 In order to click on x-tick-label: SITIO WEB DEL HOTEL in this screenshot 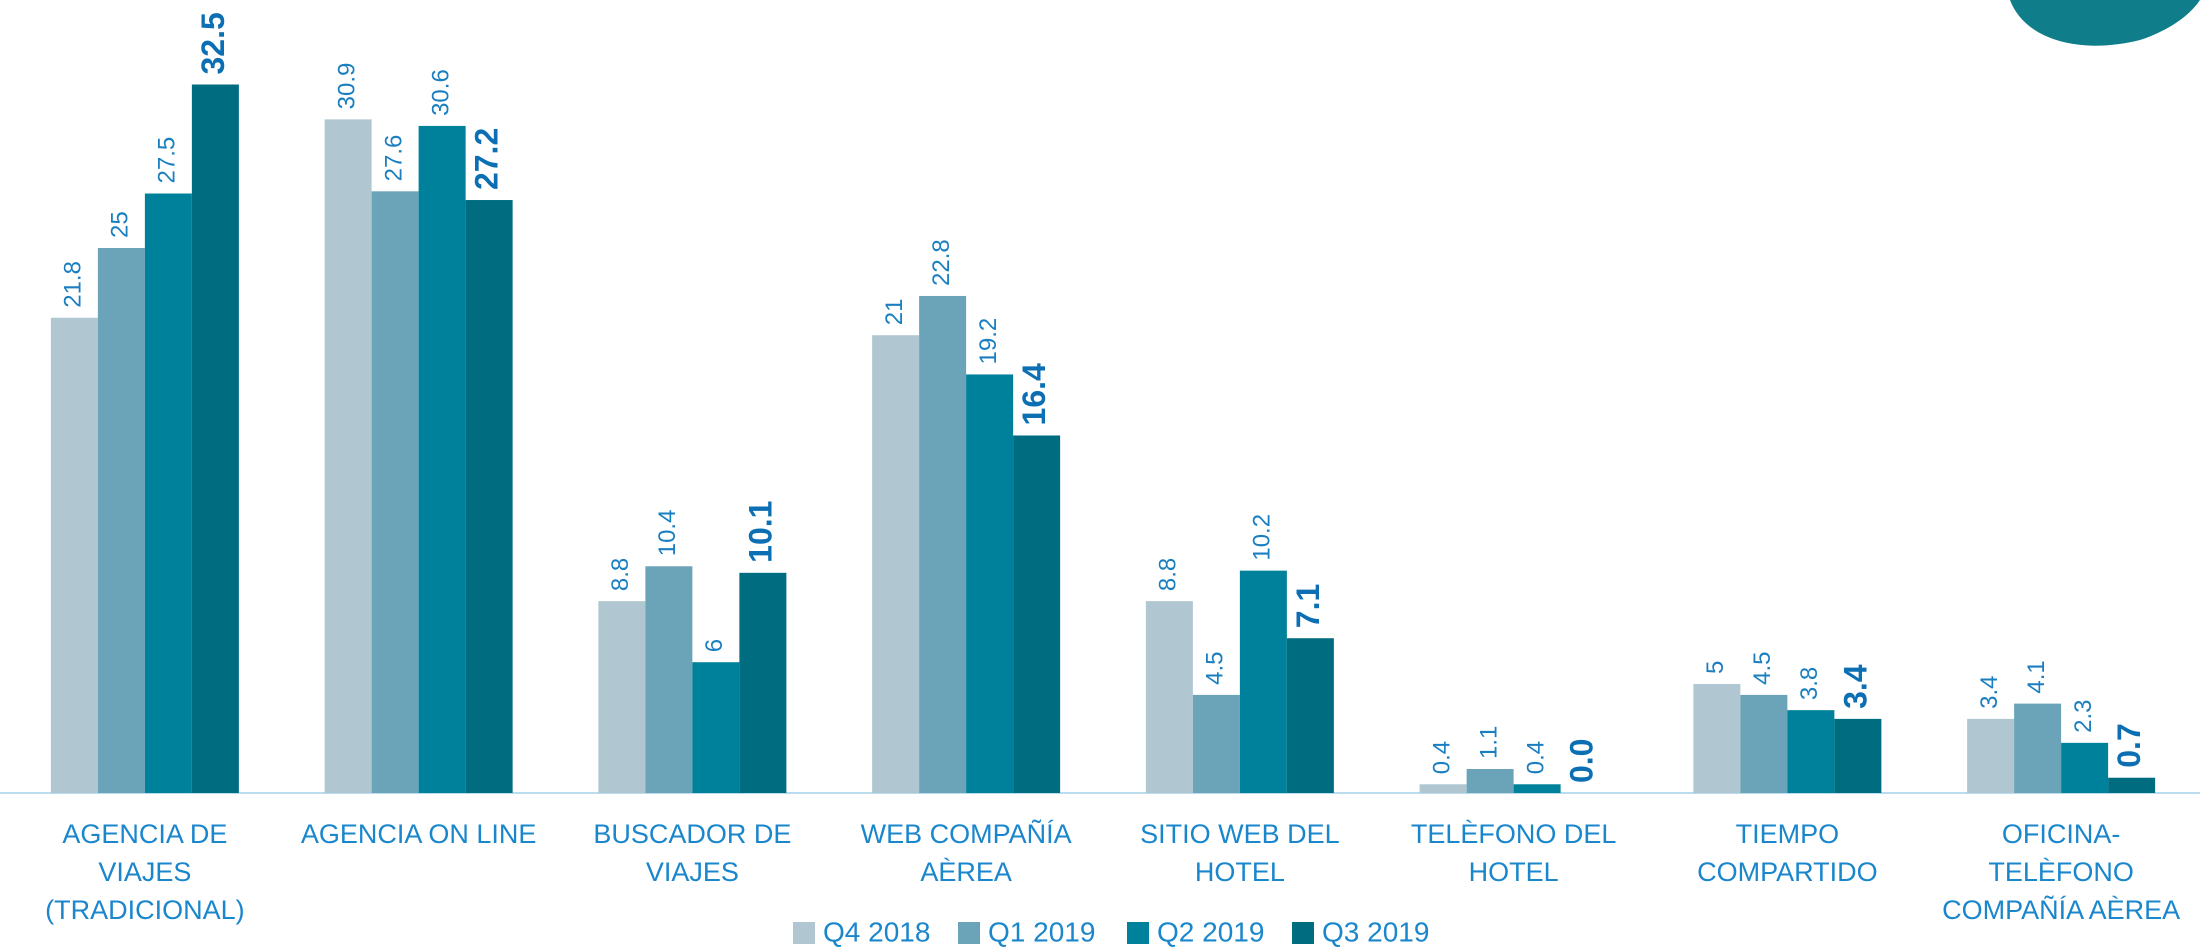, I will do `click(1240, 853)`.